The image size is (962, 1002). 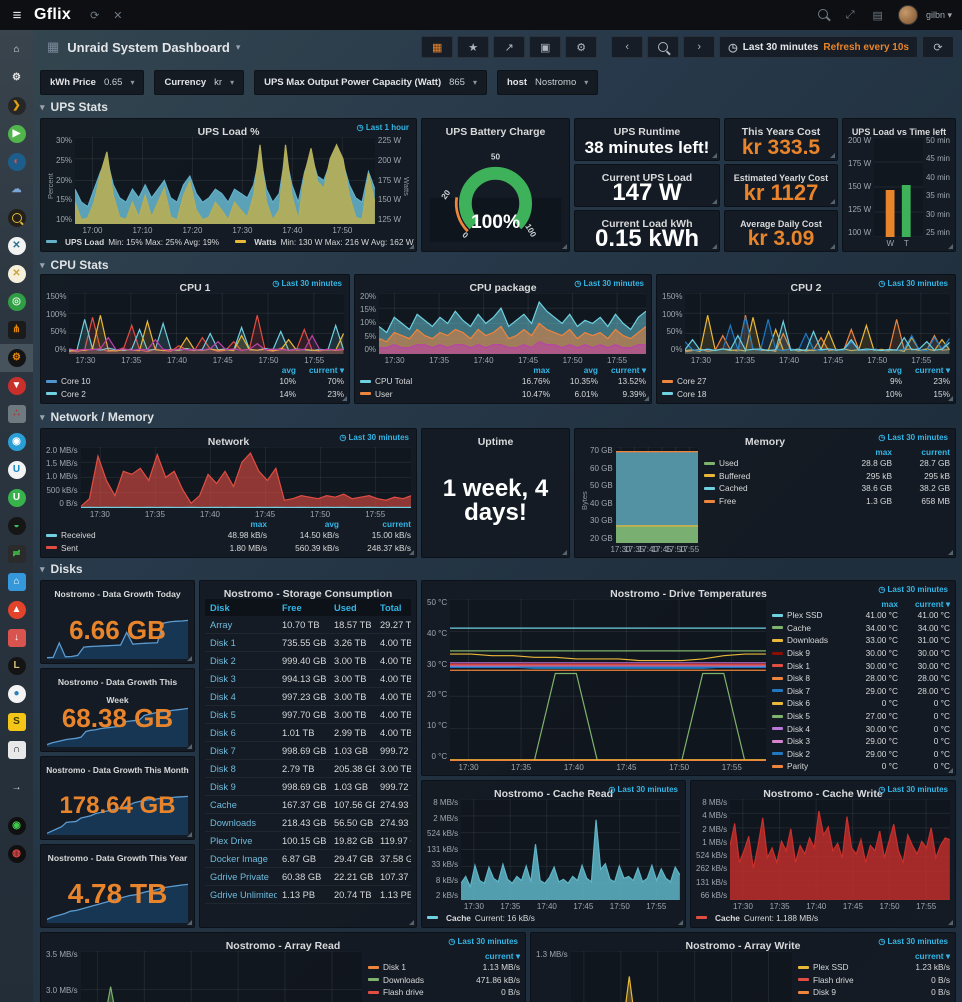 What do you see at coordinates (907, 15) in the screenshot?
I see `avatar` at bounding box center [907, 15].